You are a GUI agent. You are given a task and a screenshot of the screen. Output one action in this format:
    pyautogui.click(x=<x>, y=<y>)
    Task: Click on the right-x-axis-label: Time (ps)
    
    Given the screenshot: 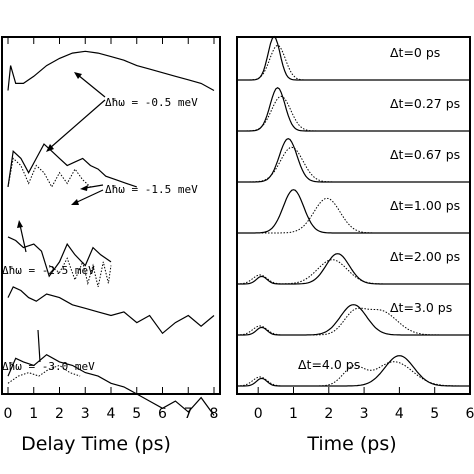 What is the action you would take?
    pyautogui.click(x=351, y=444)
    